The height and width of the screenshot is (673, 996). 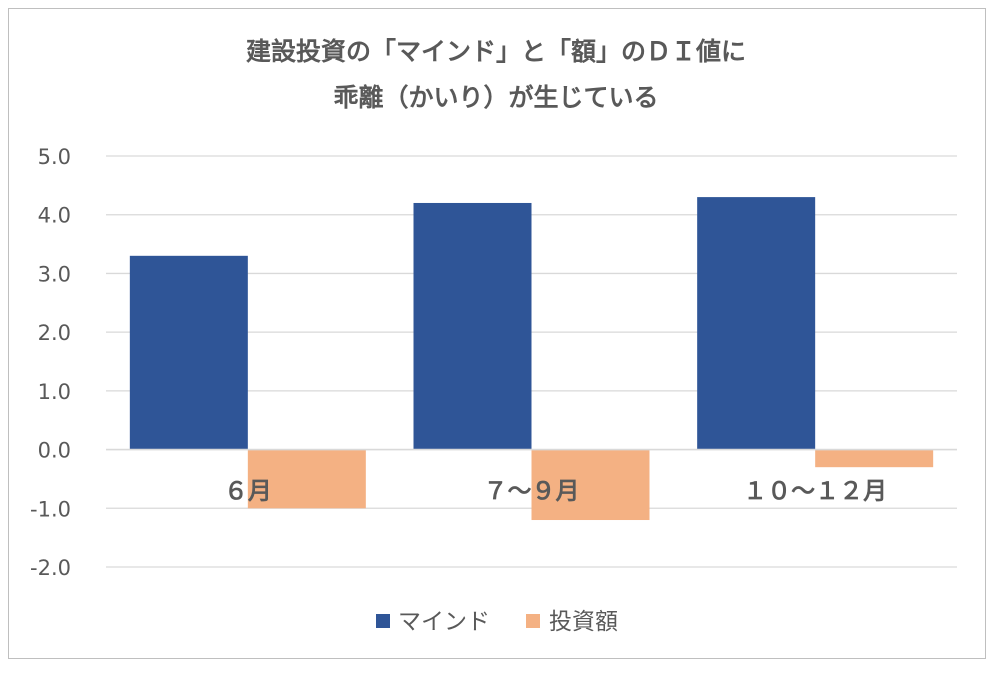 What do you see at coordinates (54, 392) in the screenshot?
I see `y-tick-label: 1.0` at bounding box center [54, 392].